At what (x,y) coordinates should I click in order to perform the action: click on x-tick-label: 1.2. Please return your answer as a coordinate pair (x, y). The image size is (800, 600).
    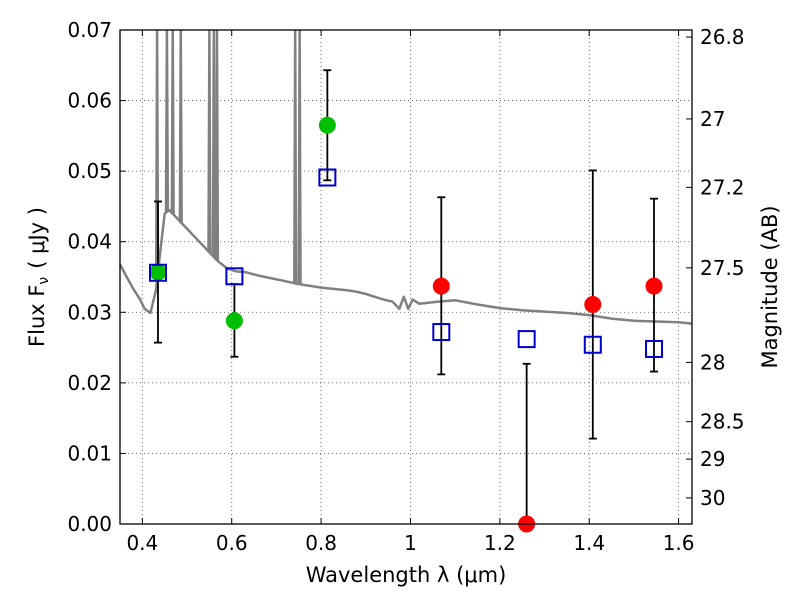
    Looking at the image, I should click on (500, 543).